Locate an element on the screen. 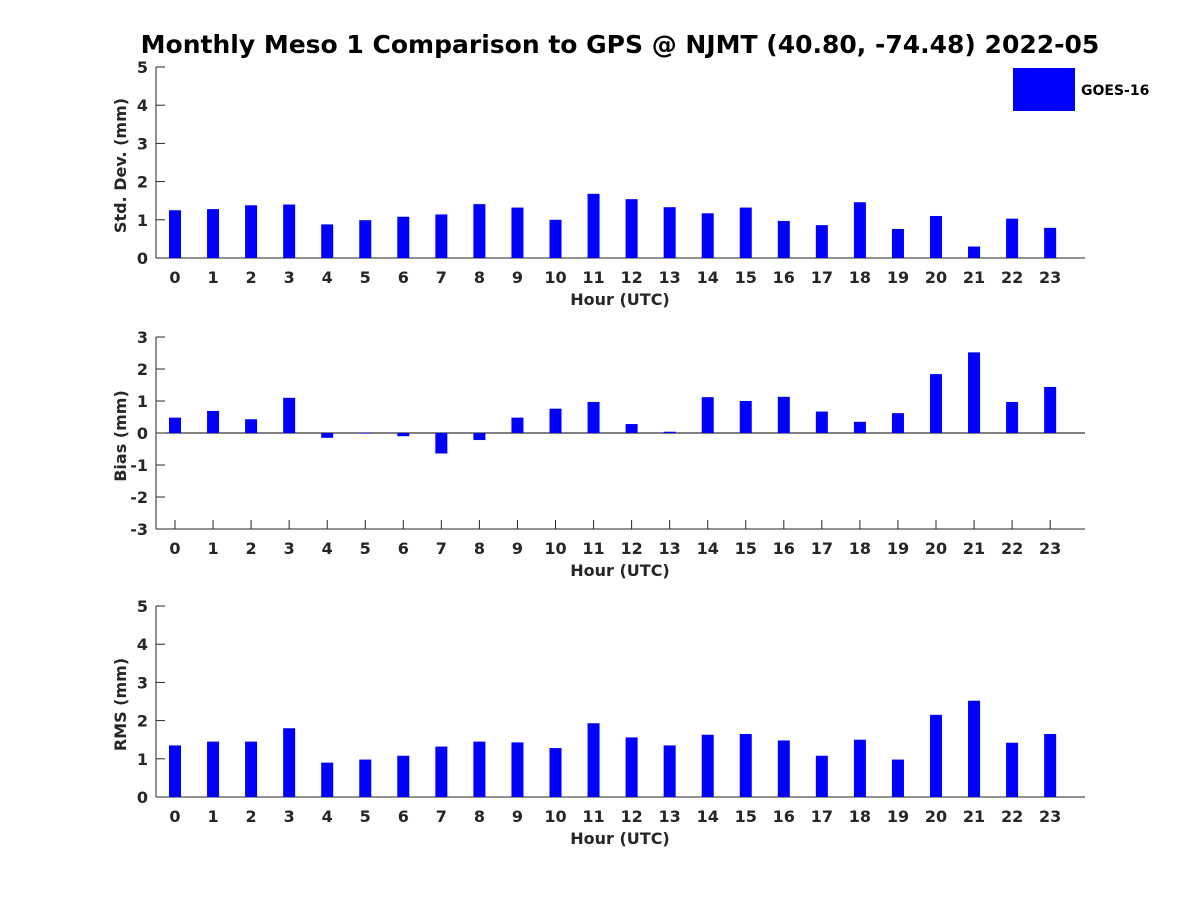 This screenshot has height=900, width=1200. x-tick-label: 6 is located at coordinates (403, 816).